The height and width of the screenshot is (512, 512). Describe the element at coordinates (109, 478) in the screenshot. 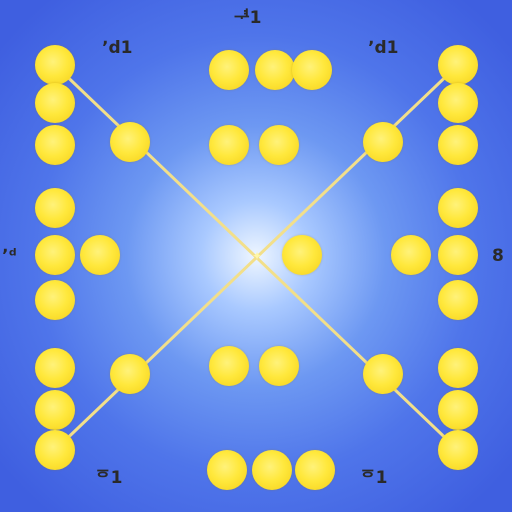

I see `label-bottom-left: ᅙ1` at that location.